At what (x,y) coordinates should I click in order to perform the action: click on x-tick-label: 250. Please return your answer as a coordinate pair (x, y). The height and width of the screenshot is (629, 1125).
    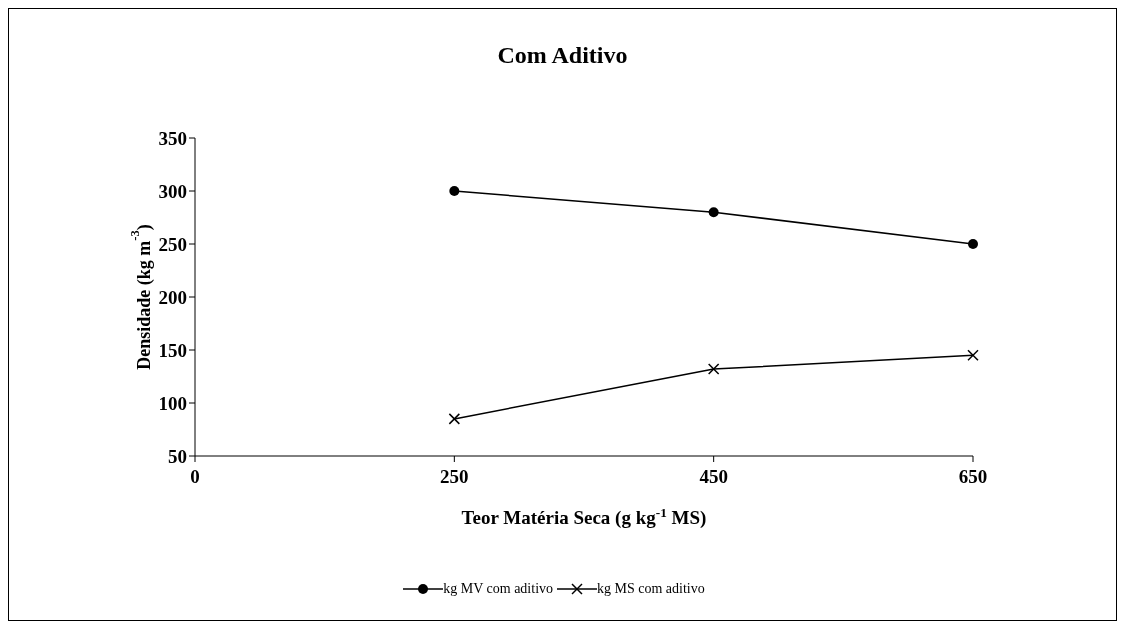
    Looking at the image, I should click on (454, 477).